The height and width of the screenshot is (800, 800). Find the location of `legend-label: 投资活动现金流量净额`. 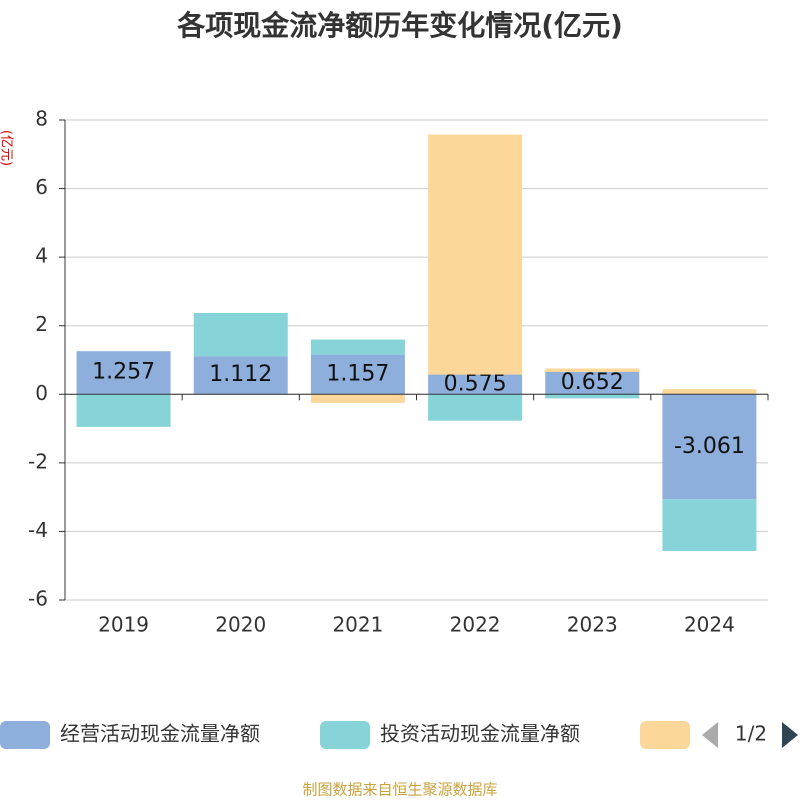

legend-label: 投资活动现金流量净额 is located at coordinates (480, 734).